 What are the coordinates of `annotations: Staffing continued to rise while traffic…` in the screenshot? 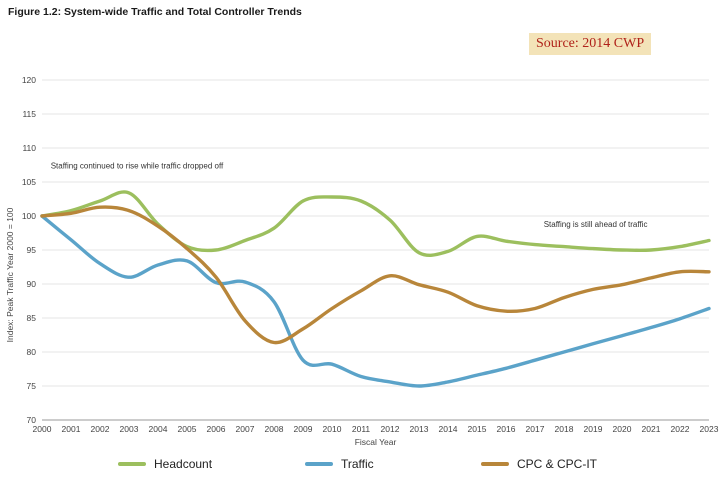 It's located at (349, 194).